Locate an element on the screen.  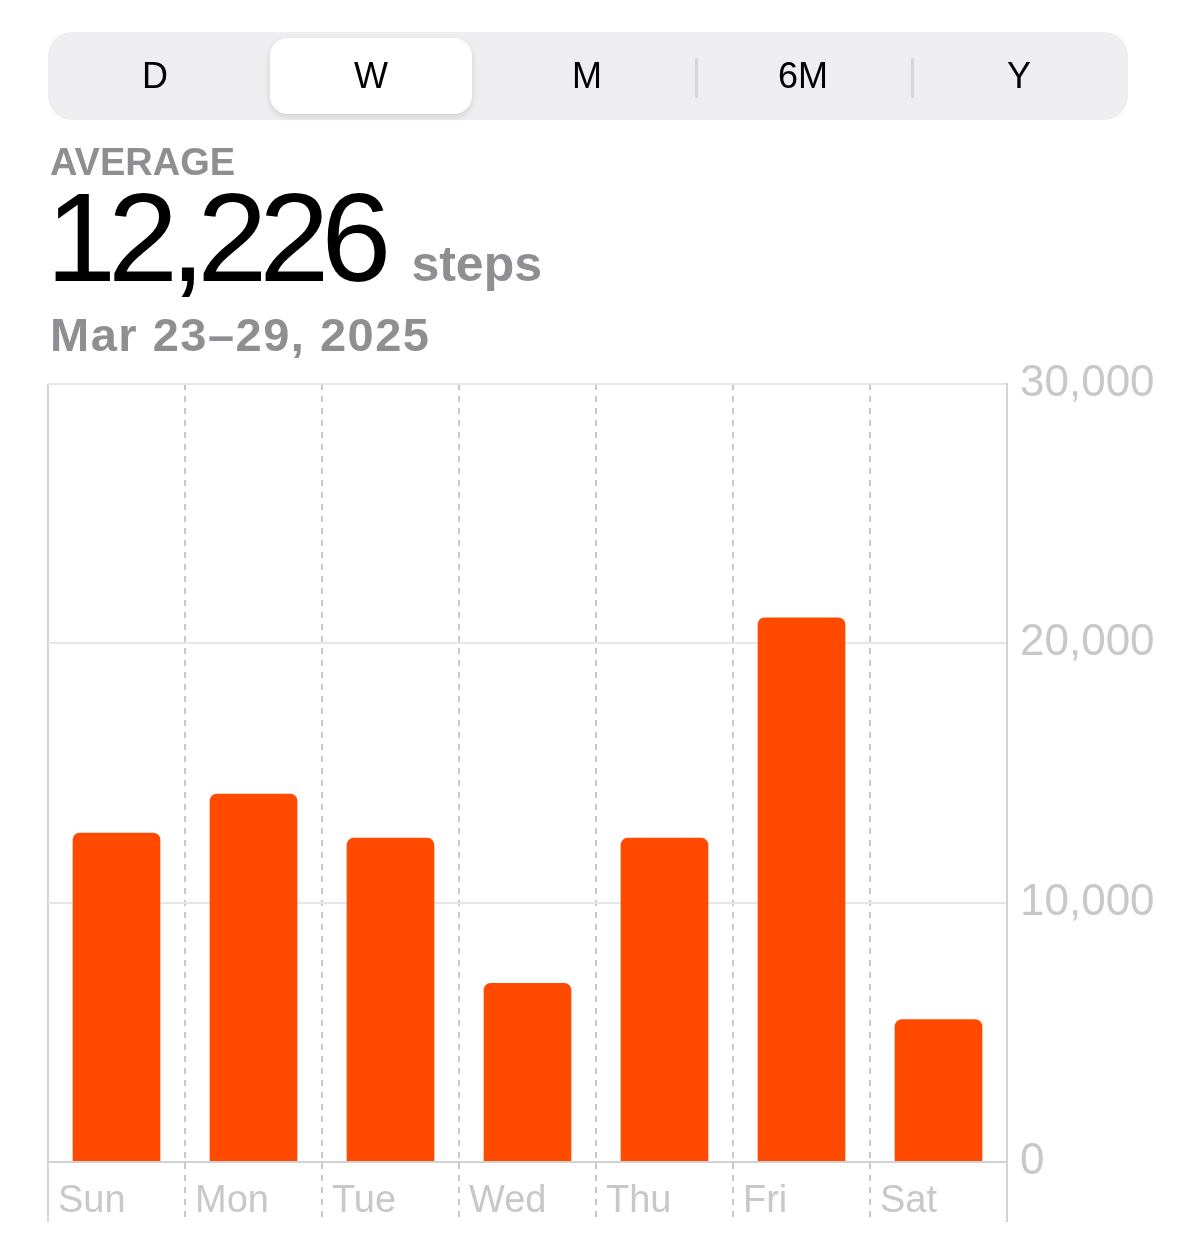
y-tick-label: 20,000 is located at coordinates (1087, 640).